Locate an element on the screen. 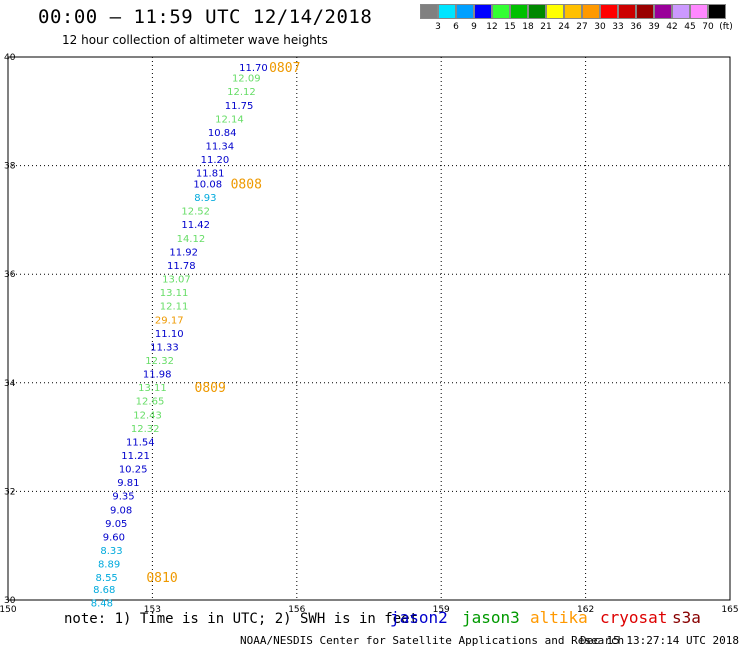 The height and width of the screenshot is (650, 740). wave-height-value: 11.33 is located at coordinates (164, 347).